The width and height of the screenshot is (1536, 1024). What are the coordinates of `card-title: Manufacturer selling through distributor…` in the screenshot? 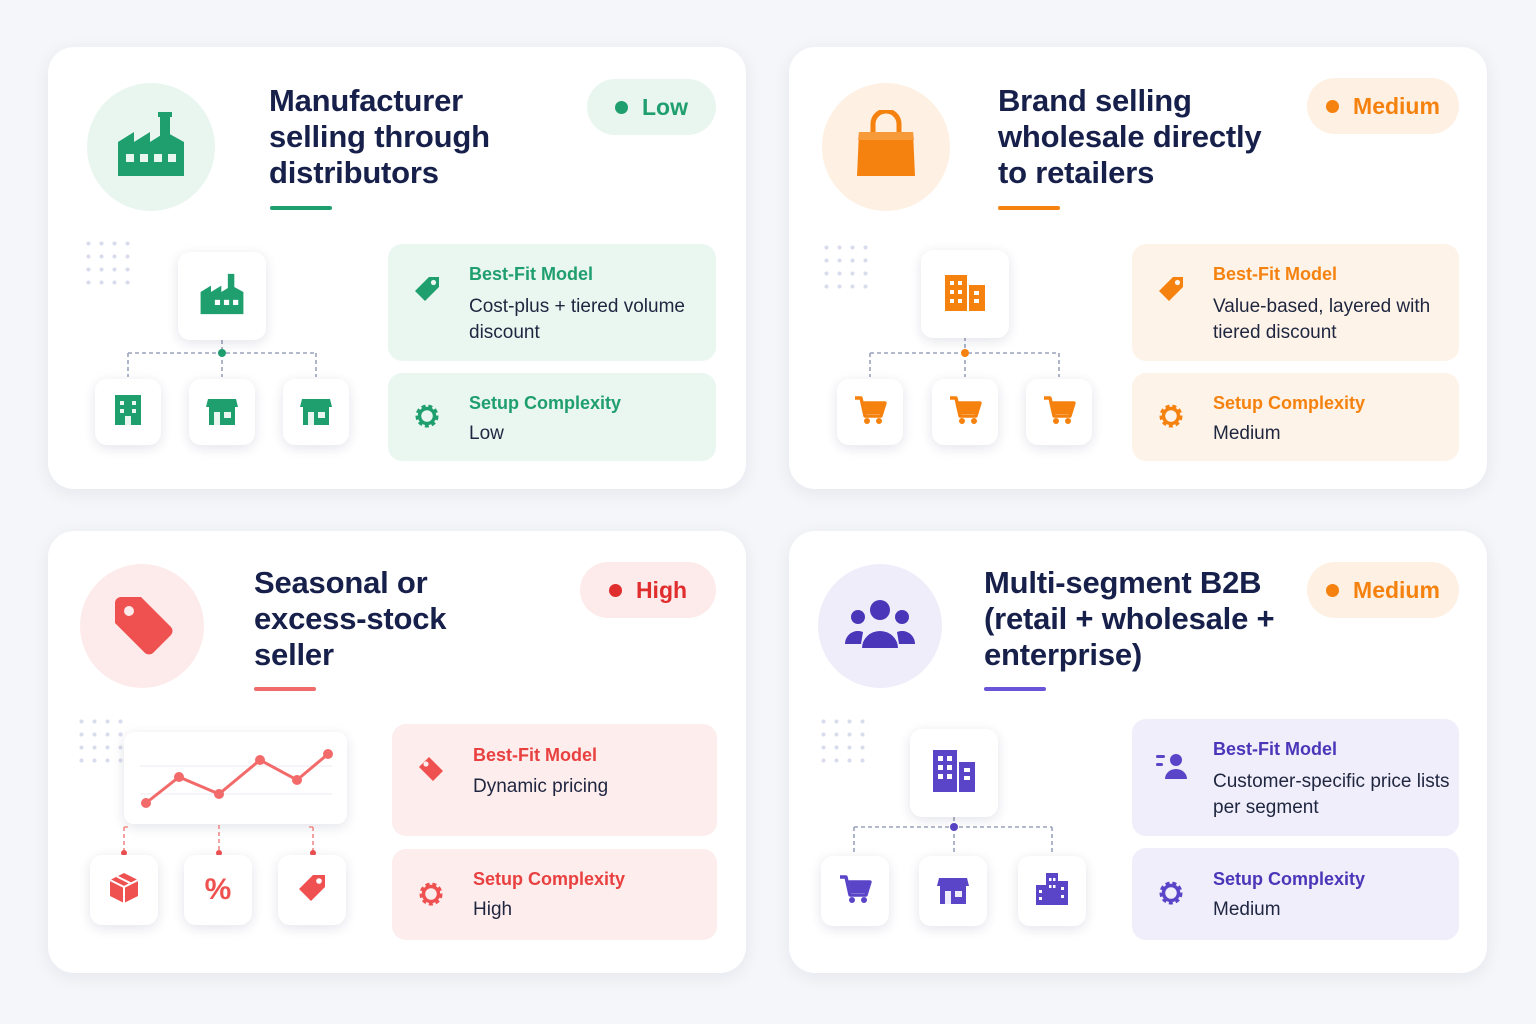 It's located at (379, 136).